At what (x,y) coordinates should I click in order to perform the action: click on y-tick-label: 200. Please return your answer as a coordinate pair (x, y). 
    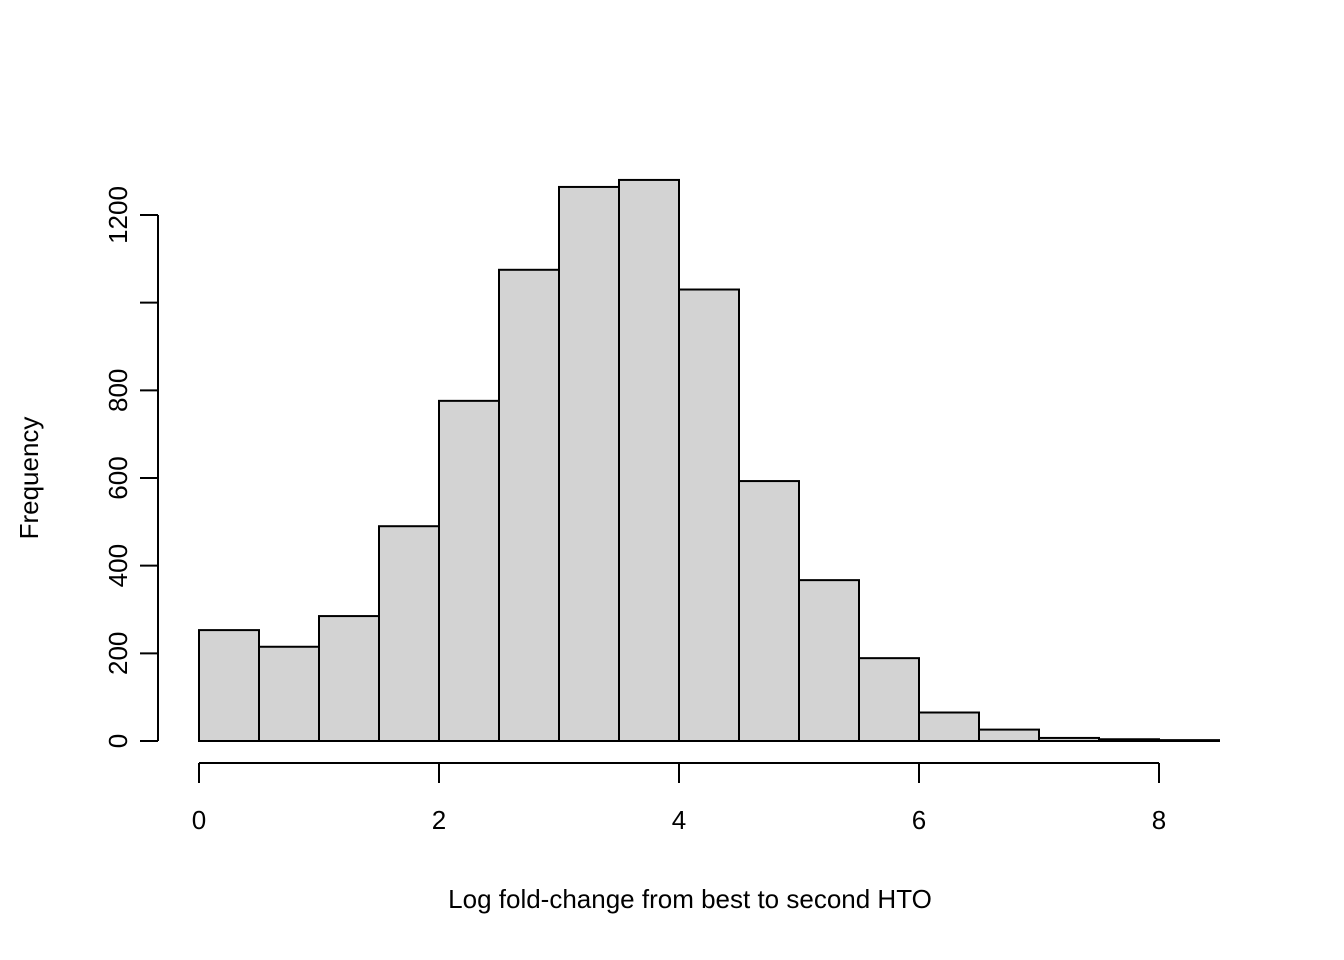
    Looking at the image, I should click on (118, 653).